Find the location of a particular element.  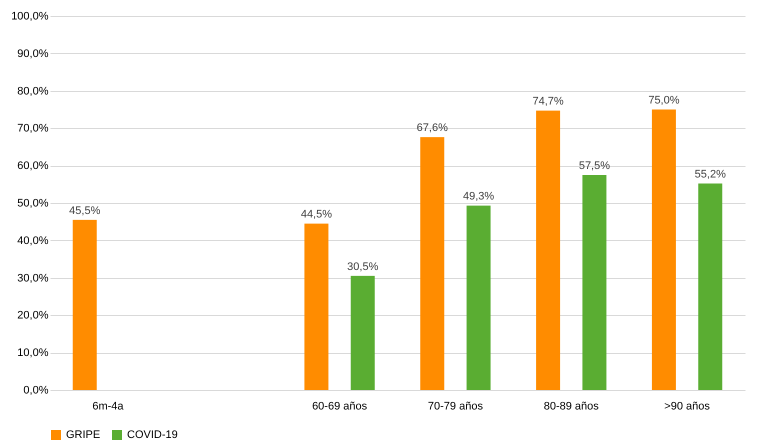

data-label: 75,0% is located at coordinates (664, 100).